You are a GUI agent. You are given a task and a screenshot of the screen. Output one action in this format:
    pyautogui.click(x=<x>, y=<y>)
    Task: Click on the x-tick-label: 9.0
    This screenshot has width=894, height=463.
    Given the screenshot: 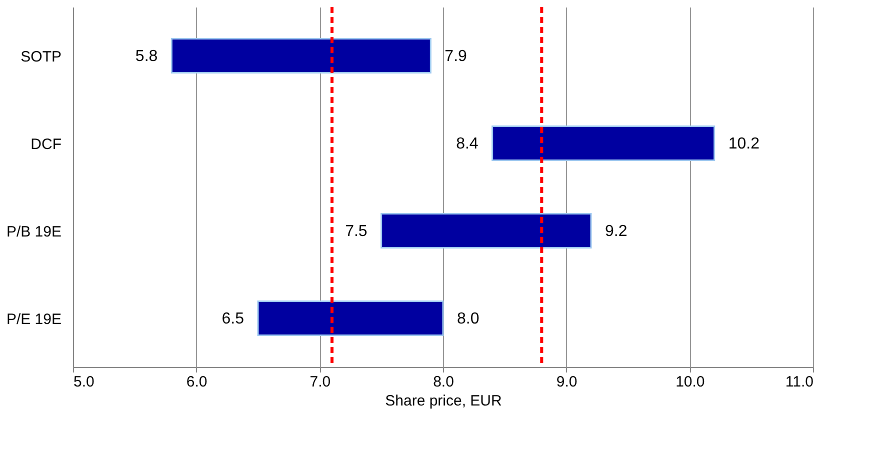 What is the action you would take?
    pyautogui.click(x=567, y=382)
    